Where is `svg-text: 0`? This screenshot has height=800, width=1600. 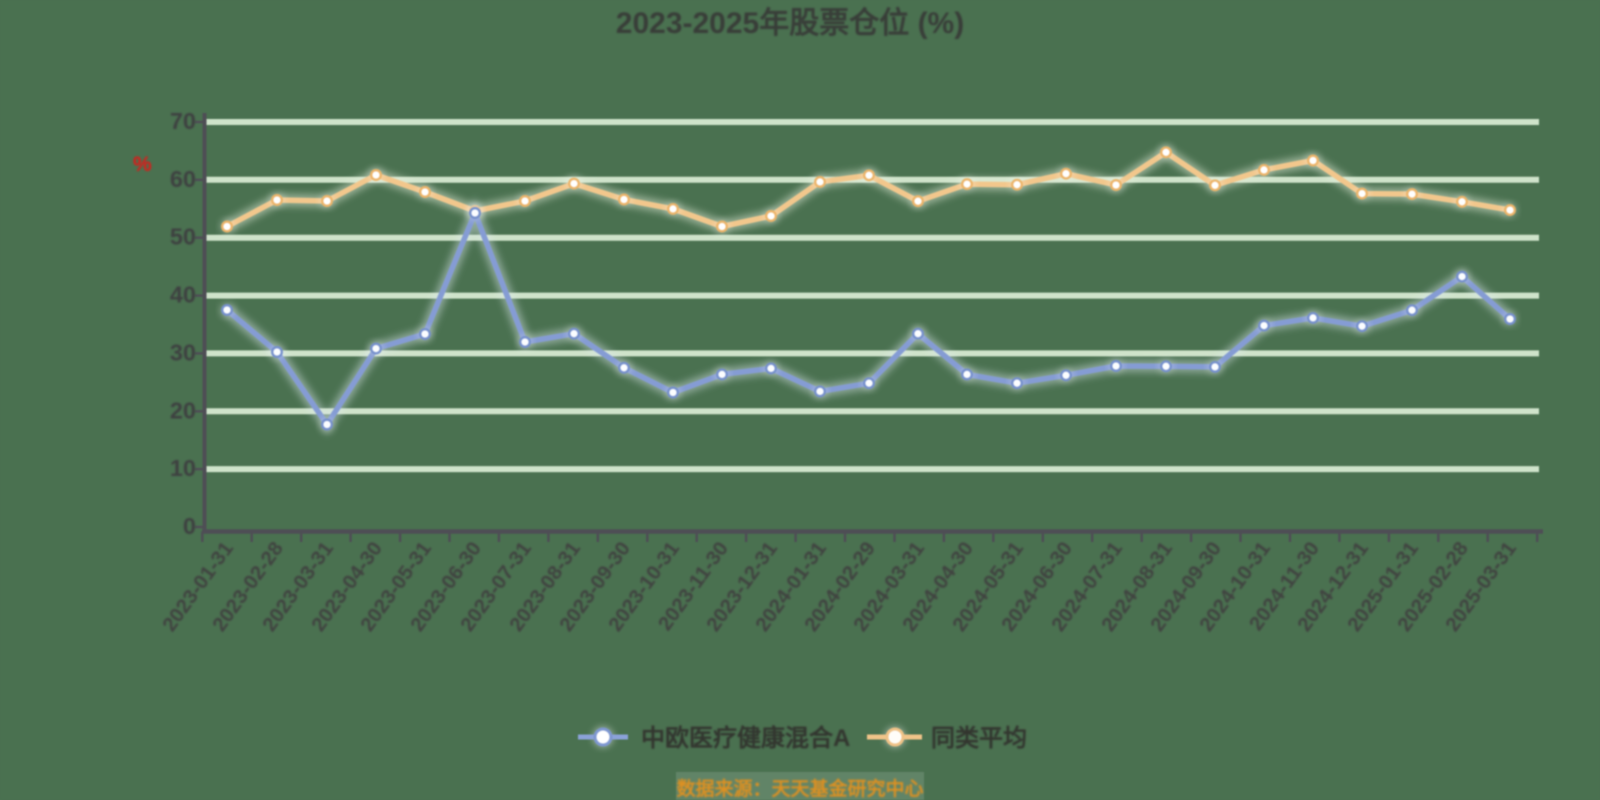
svg-text: 0 is located at coordinates (189, 526).